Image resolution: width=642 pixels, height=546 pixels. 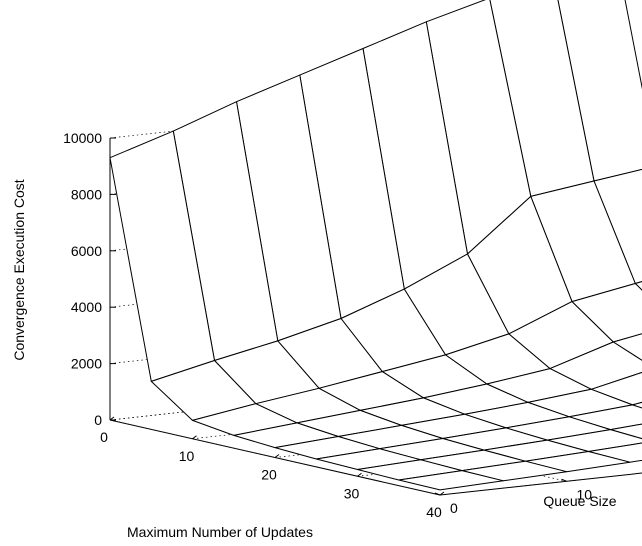 What do you see at coordinates (104, 437) in the screenshot?
I see `x-tick-label: 0` at bounding box center [104, 437].